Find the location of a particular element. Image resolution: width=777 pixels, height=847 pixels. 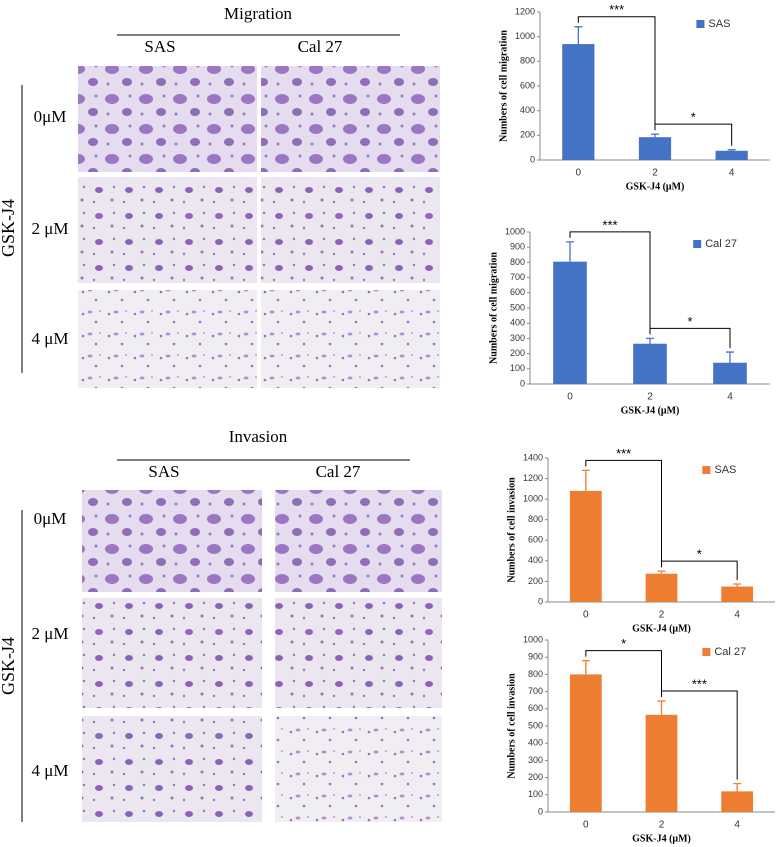

y-tick-label: 800 is located at coordinates (517, 262).